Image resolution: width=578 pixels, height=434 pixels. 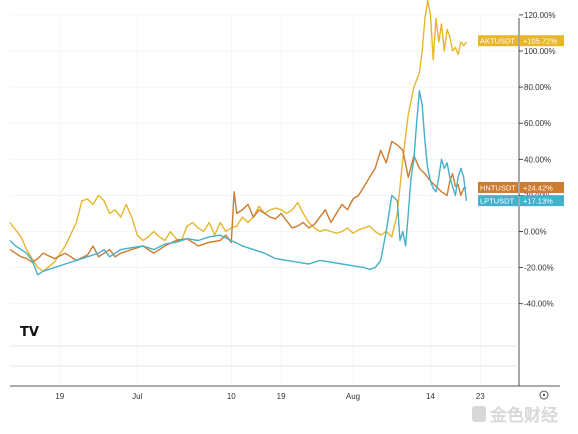 I want to click on watermark: 金色财经, so click(x=515, y=415).